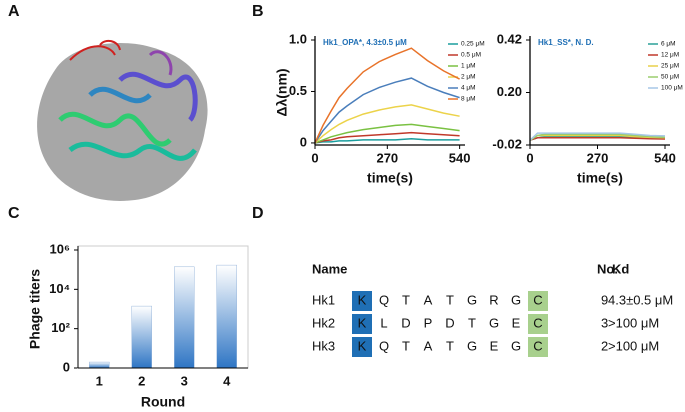  I want to click on y-tick-label: 1.0, so click(298, 38).